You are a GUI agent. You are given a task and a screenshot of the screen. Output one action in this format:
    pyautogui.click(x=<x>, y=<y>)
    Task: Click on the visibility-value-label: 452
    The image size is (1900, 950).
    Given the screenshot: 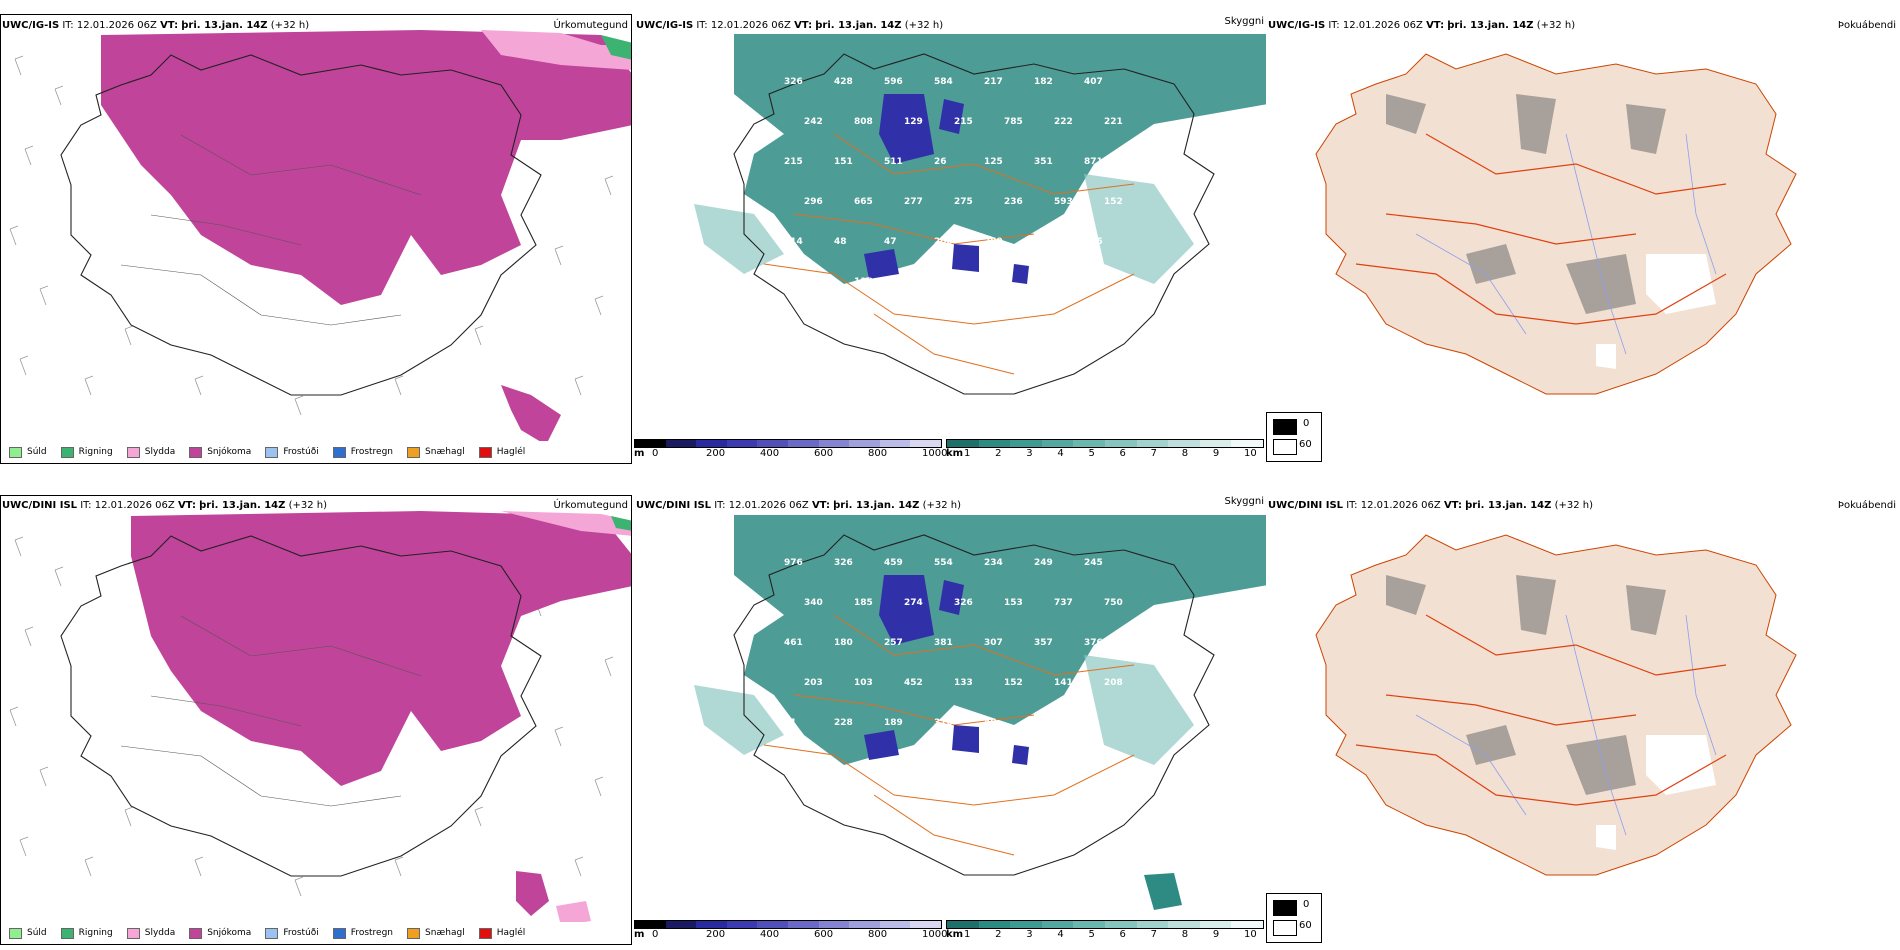 What is the action you would take?
    pyautogui.click(x=913, y=683)
    